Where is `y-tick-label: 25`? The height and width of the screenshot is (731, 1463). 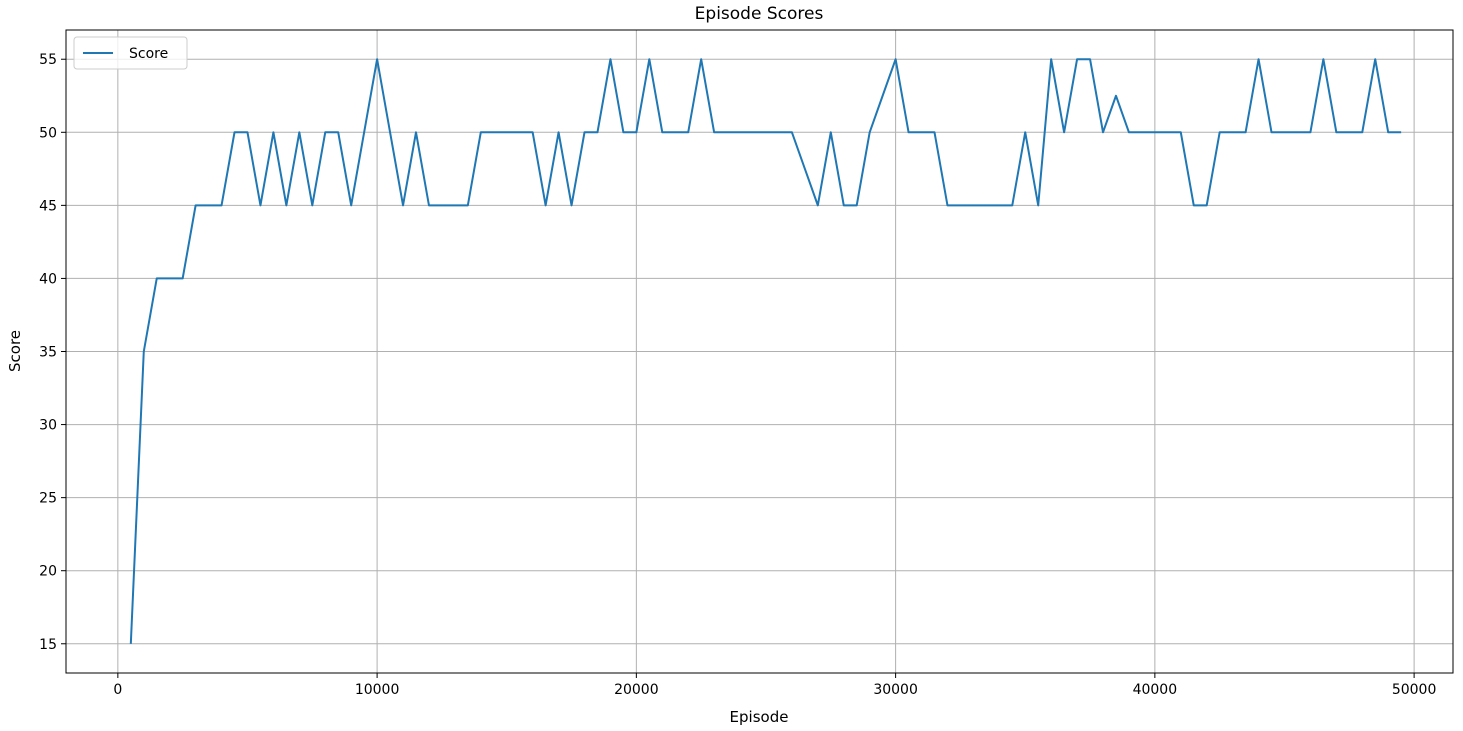 y-tick-label: 25 is located at coordinates (48, 499).